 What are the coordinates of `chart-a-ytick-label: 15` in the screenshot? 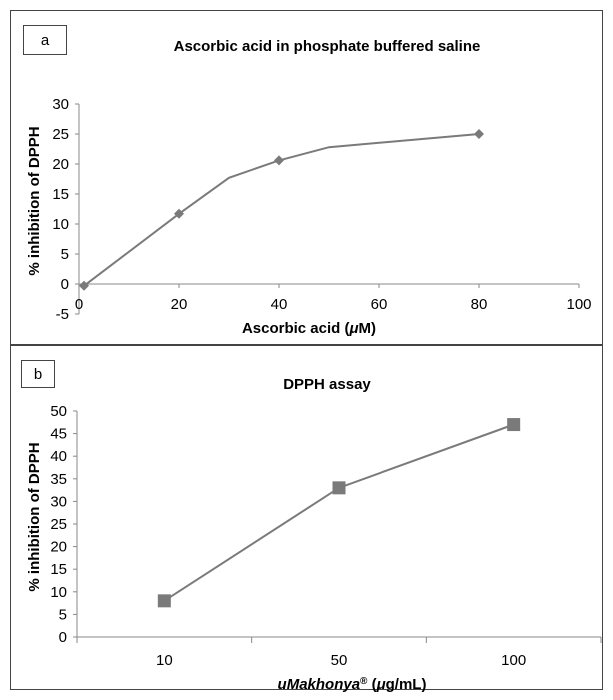 It's located at (60, 194).